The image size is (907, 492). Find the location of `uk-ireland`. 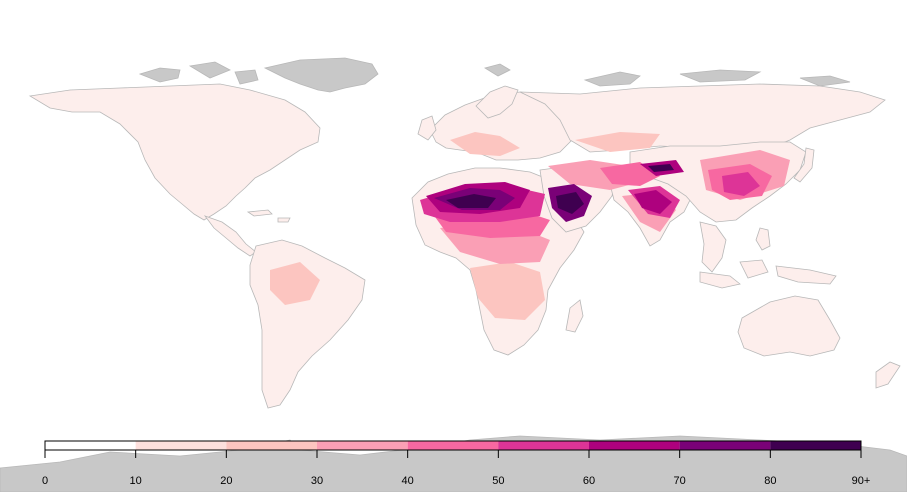

uk-ireland is located at coordinates (427, 128).